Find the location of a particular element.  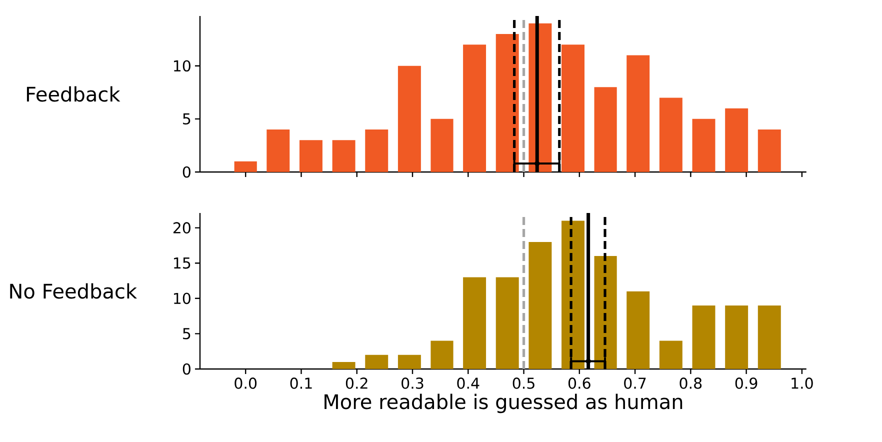

x-tick-label: 0.3 is located at coordinates (413, 383).